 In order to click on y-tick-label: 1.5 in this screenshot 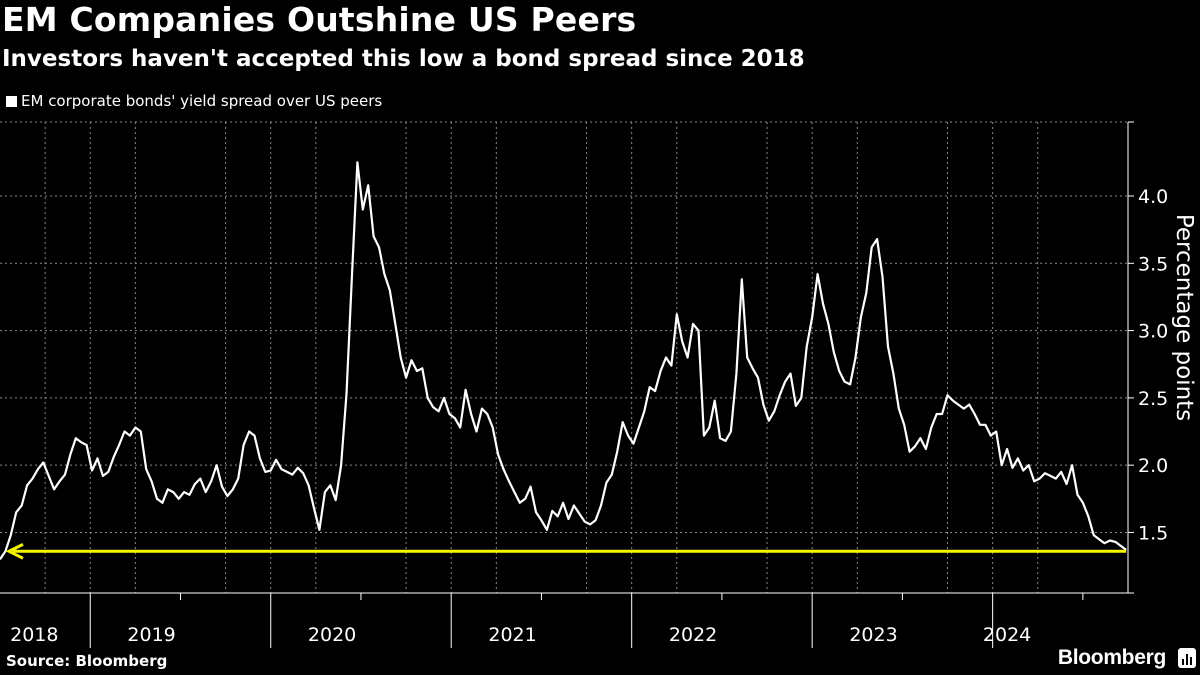, I will do `click(1153, 533)`.